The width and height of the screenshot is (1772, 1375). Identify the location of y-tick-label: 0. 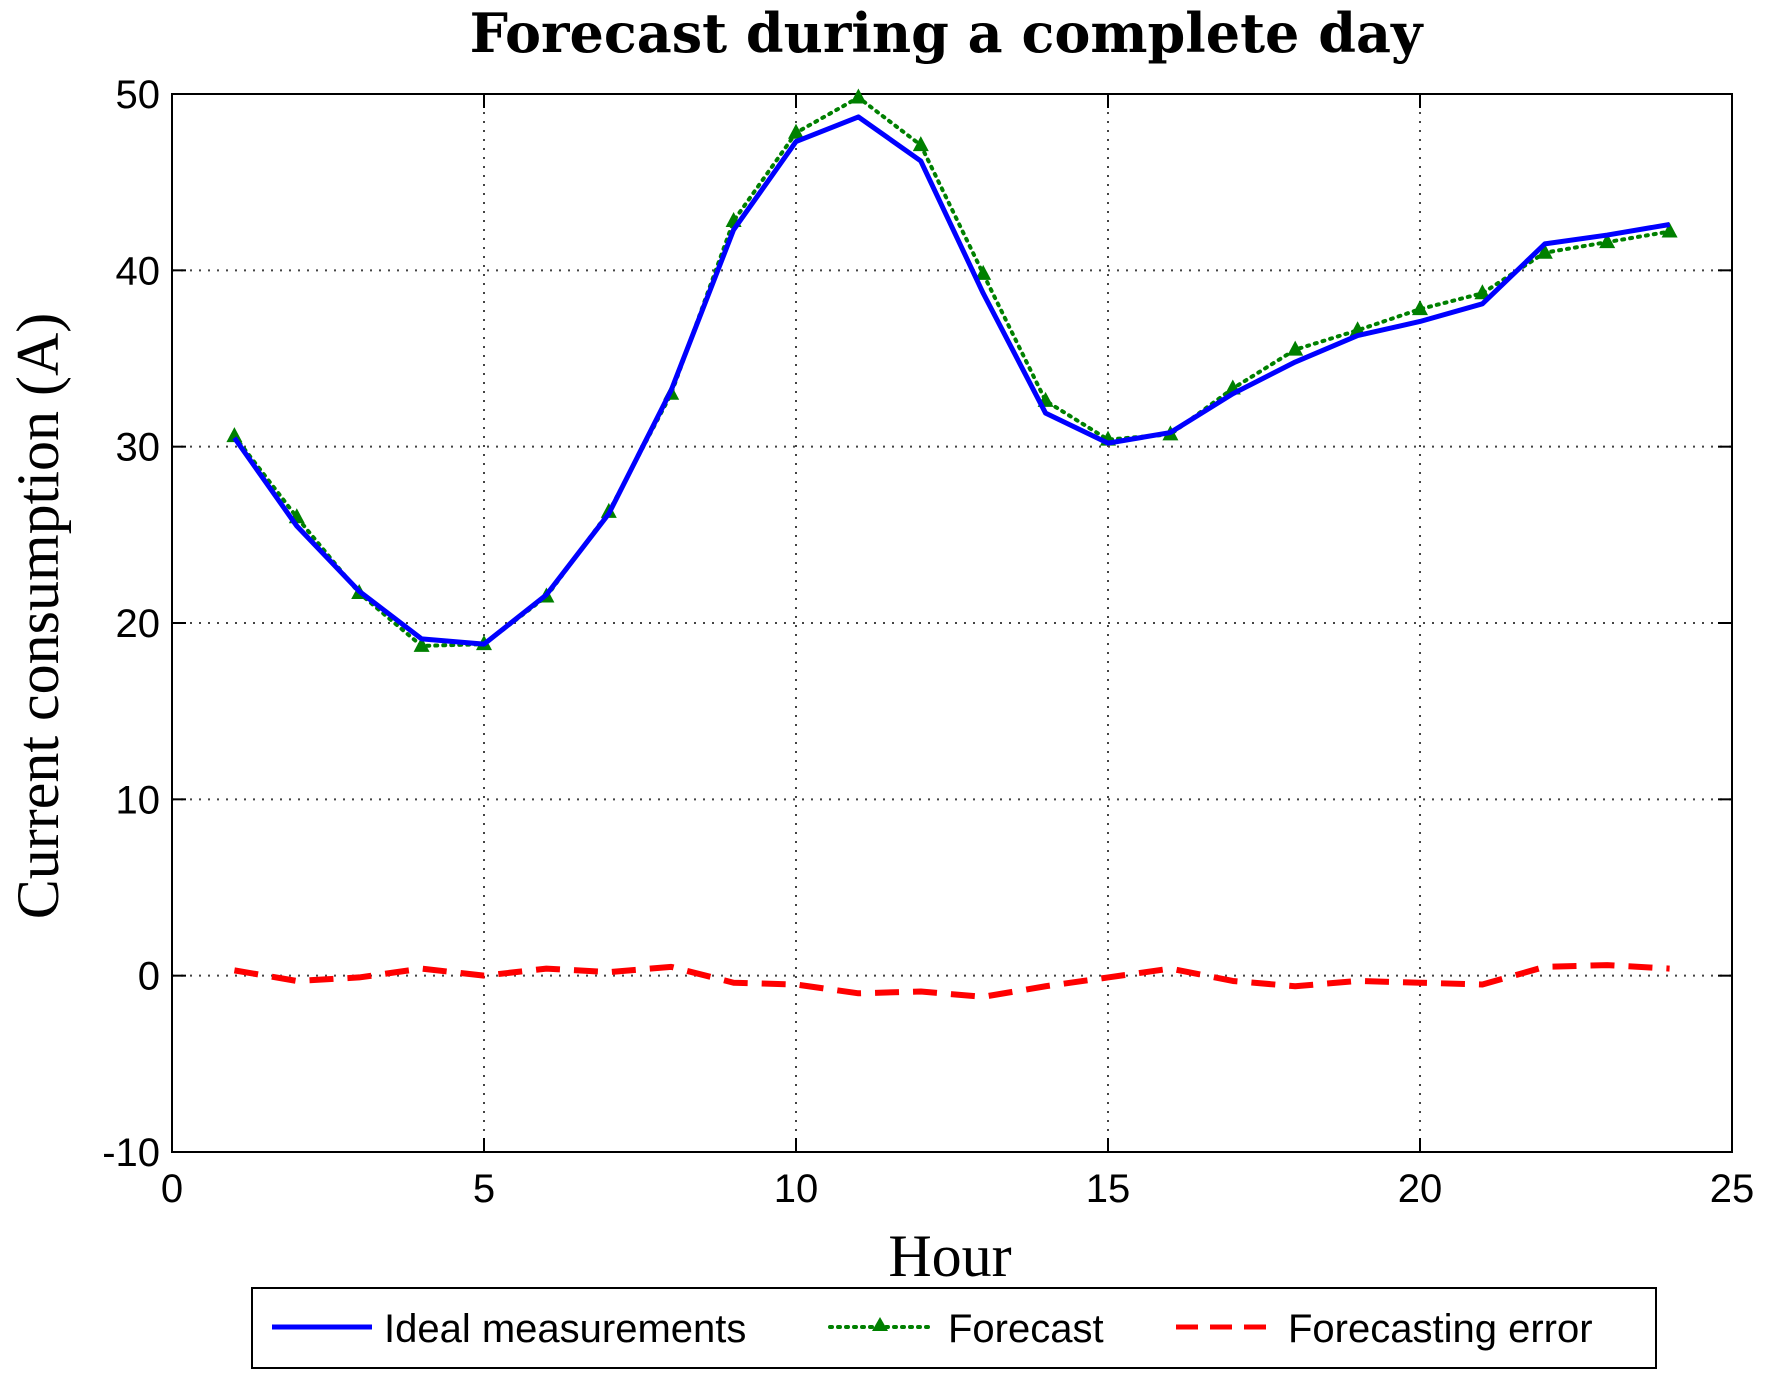
(149, 977).